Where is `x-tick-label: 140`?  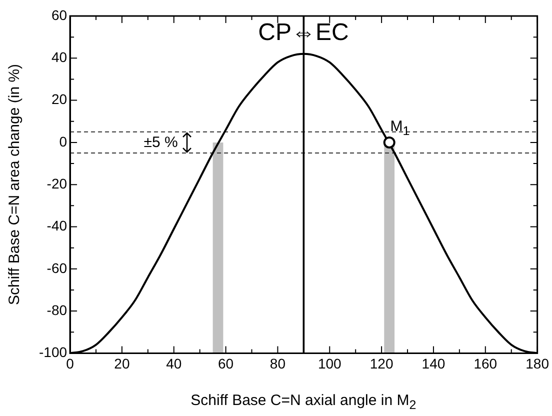 x-tick-label: 140 is located at coordinates (434, 363).